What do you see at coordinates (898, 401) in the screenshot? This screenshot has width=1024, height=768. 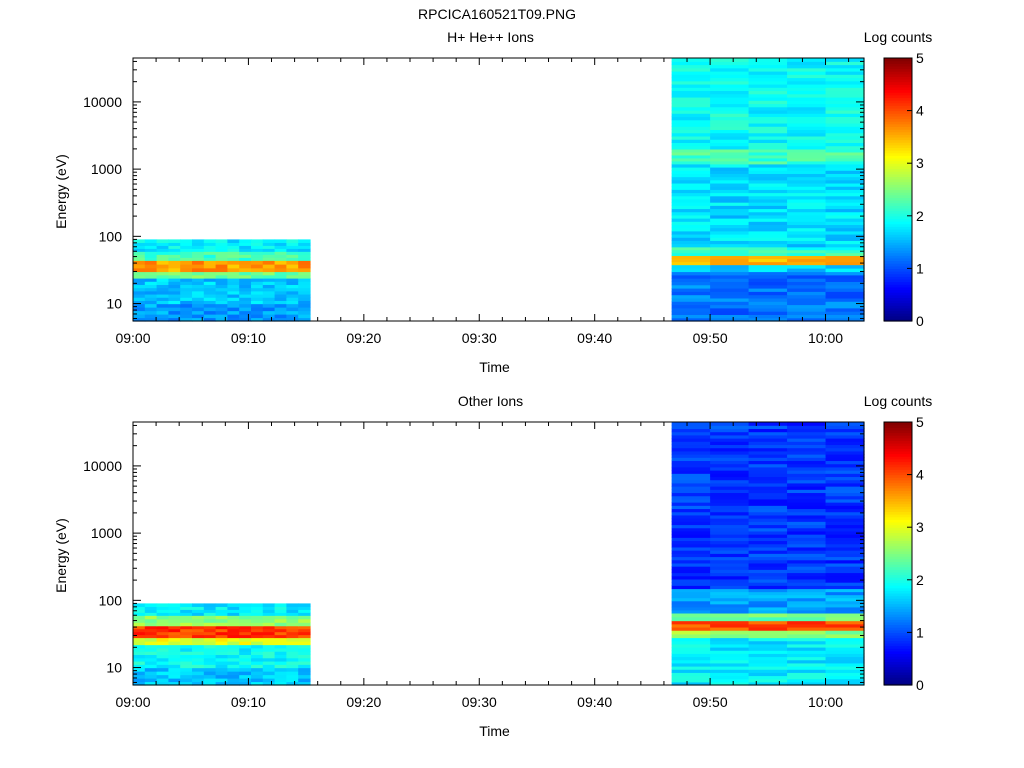 I see `colorbar-label: Log counts` at bounding box center [898, 401].